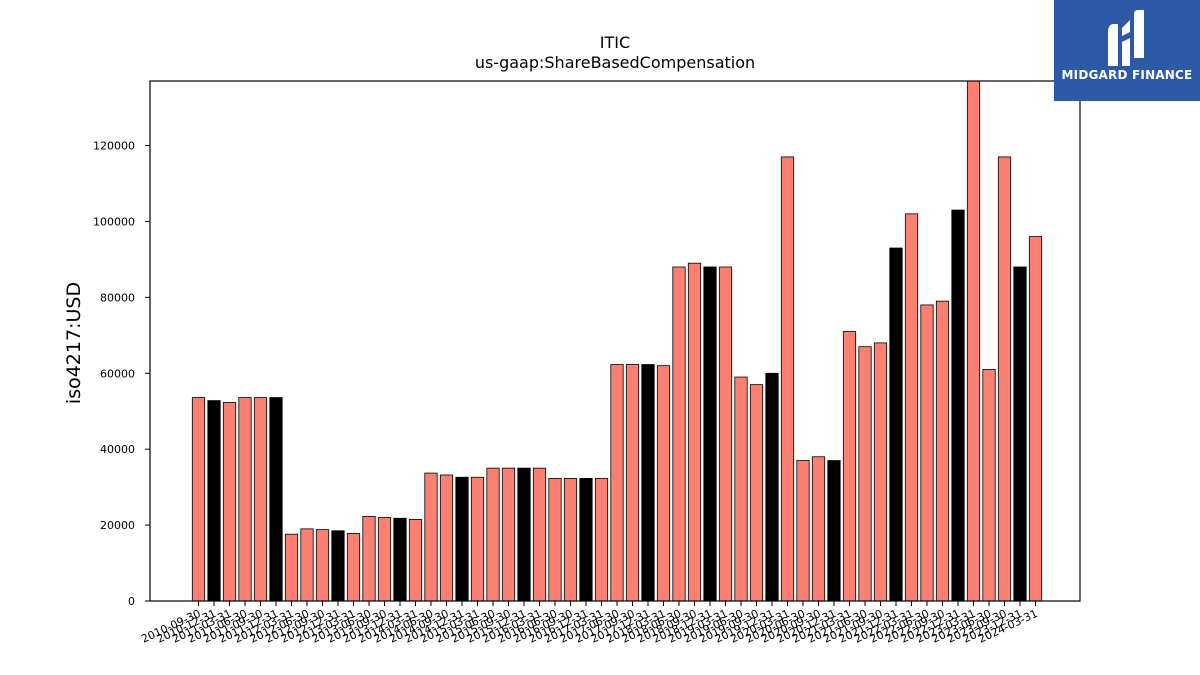 This screenshot has height=675, width=1200. I want to click on y-tick-label: 20000, so click(117, 525).